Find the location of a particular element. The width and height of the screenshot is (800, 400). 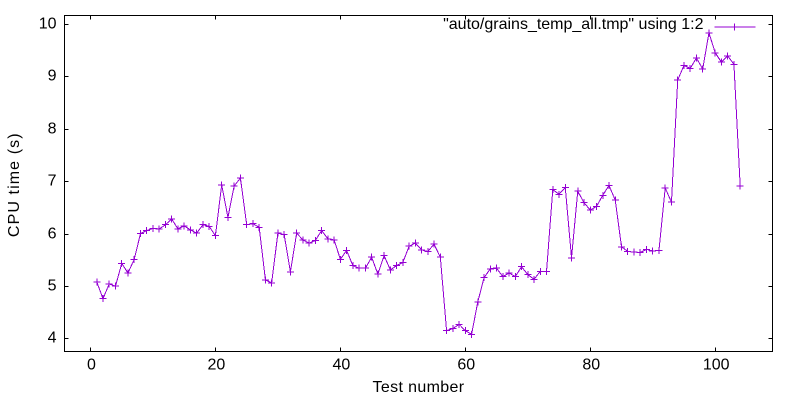

svg-text:"auto/grains_temp_all.tmp" usi: "auto/grains_temp_all.tmp" using 1:2 is located at coordinates (573, 24).